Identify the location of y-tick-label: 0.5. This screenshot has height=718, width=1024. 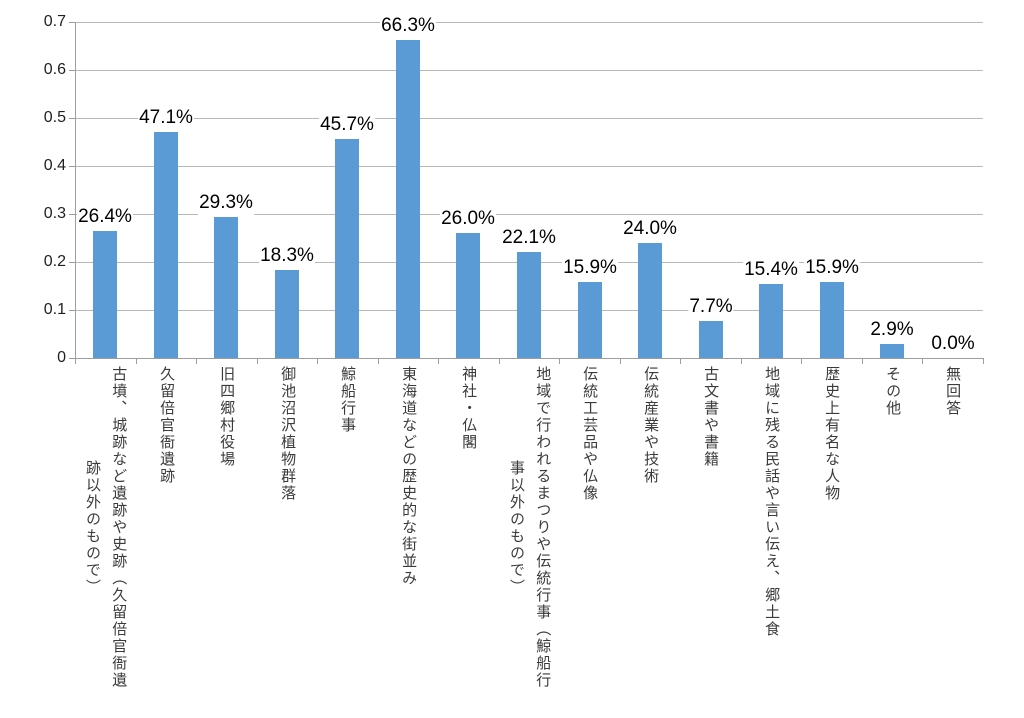
(54, 117).